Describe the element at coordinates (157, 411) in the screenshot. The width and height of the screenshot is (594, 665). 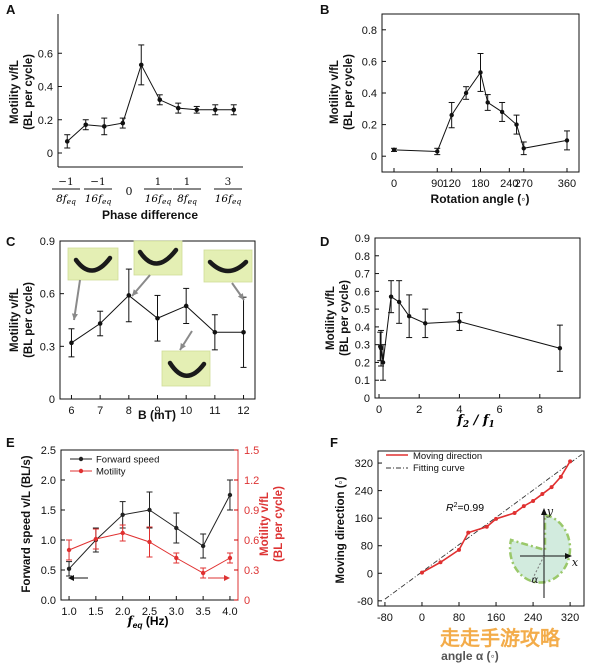
I see `x-tick-label: 9` at that location.